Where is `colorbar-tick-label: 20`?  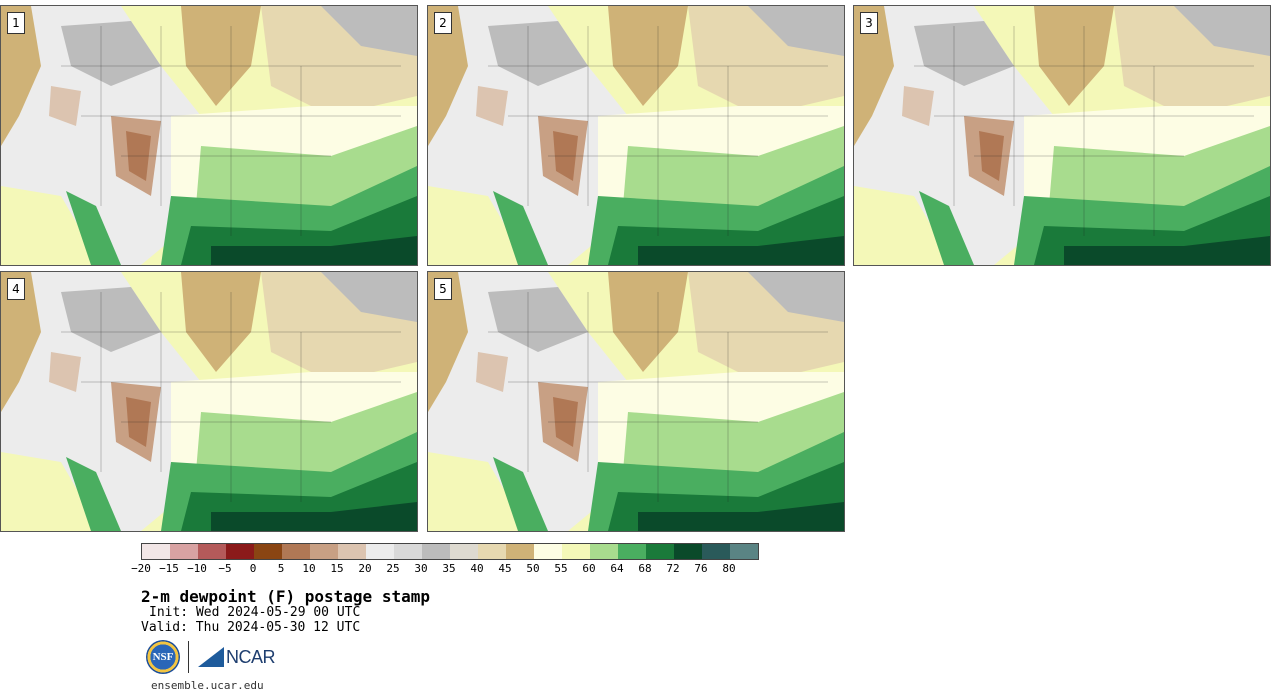 colorbar-tick-label: 20 is located at coordinates (365, 568).